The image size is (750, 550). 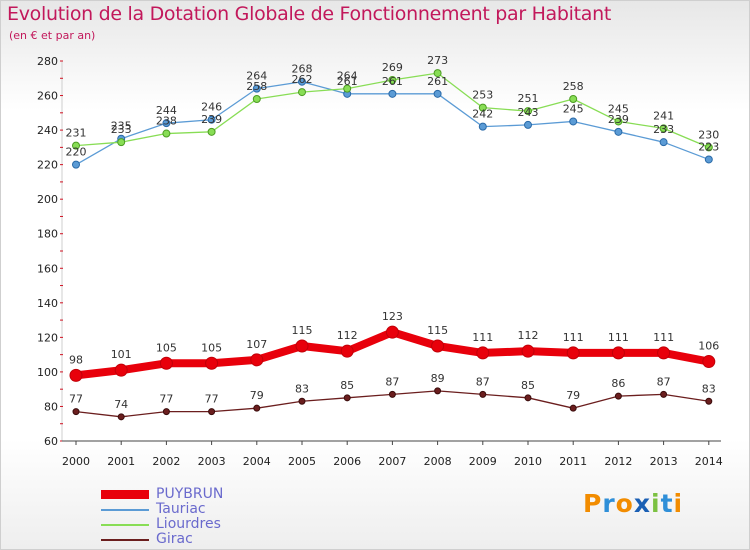 What do you see at coordinates (347, 385) in the screenshot?
I see `data-label-girac: 85` at bounding box center [347, 385].